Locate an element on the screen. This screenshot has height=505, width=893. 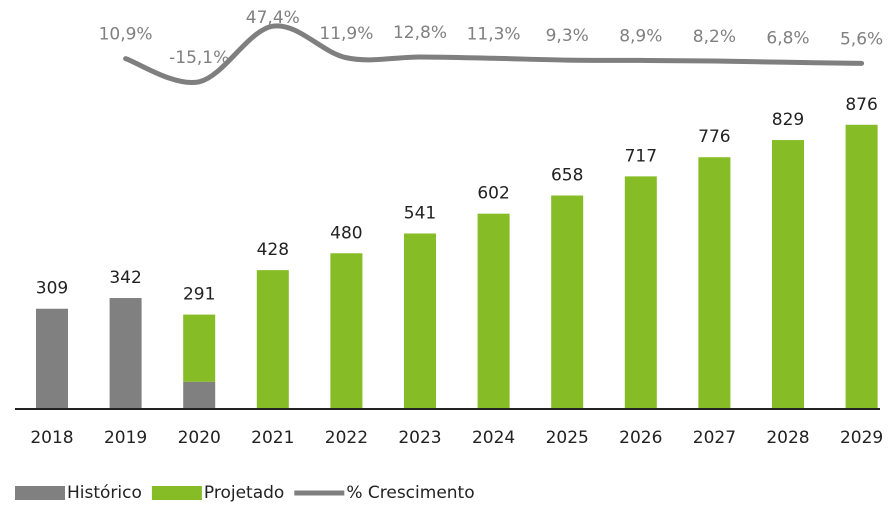
value-label: 480 is located at coordinates (346, 233).